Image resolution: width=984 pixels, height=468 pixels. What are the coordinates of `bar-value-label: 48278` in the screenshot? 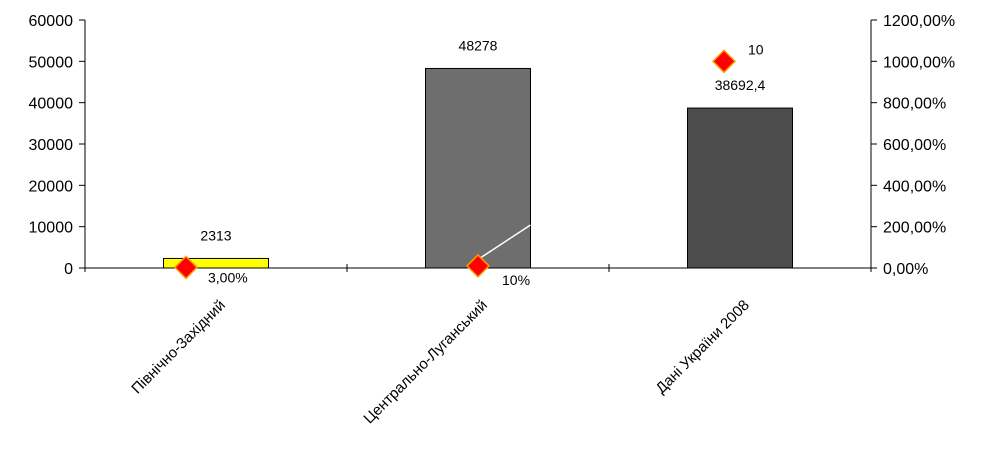 It's located at (478, 45).